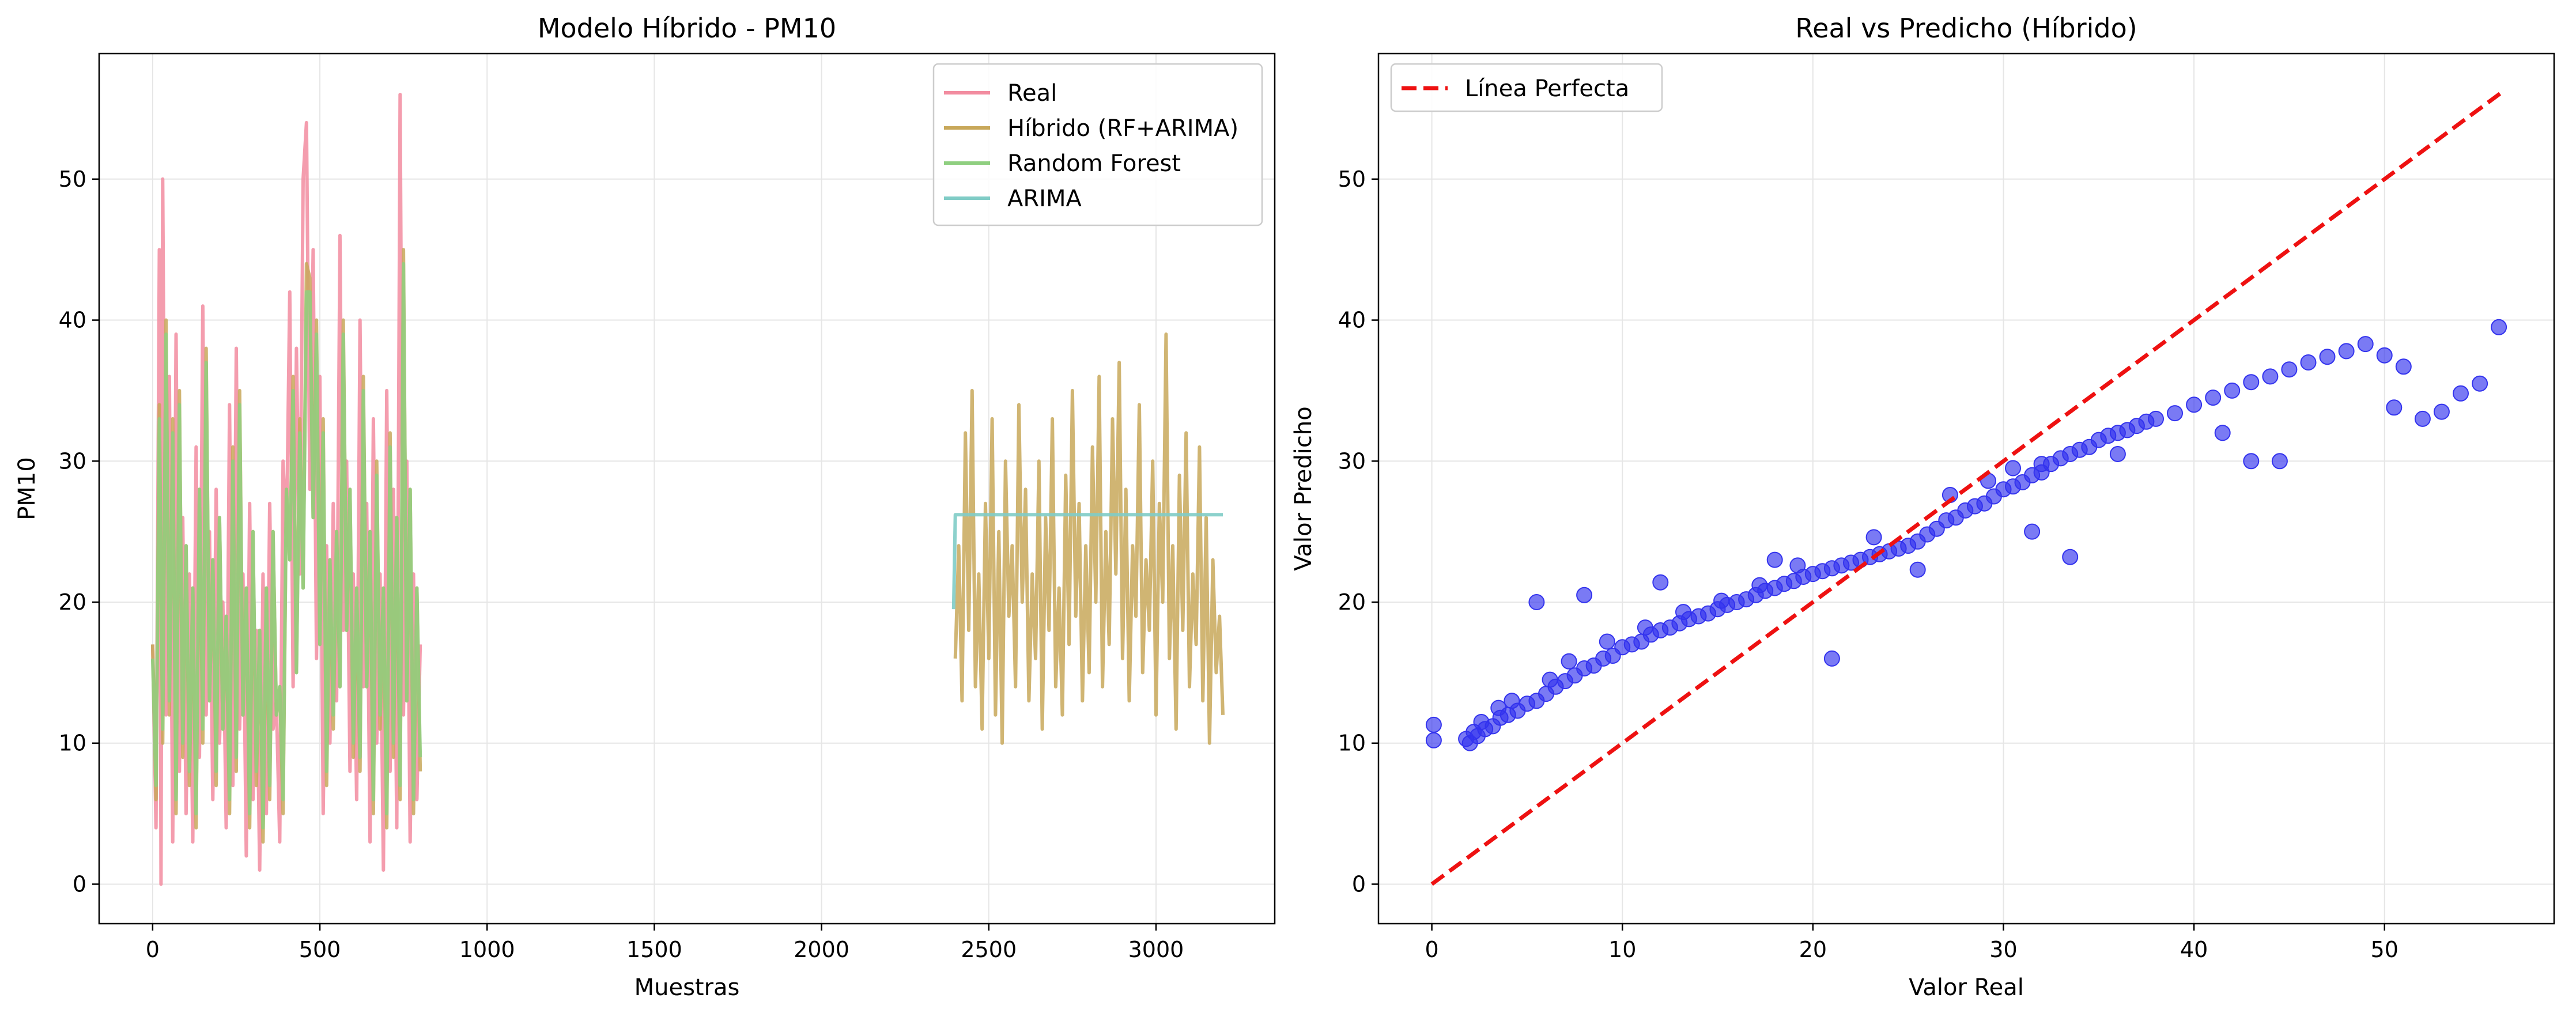  I want to click on x-tick-label: 3000, so click(1156, 949).